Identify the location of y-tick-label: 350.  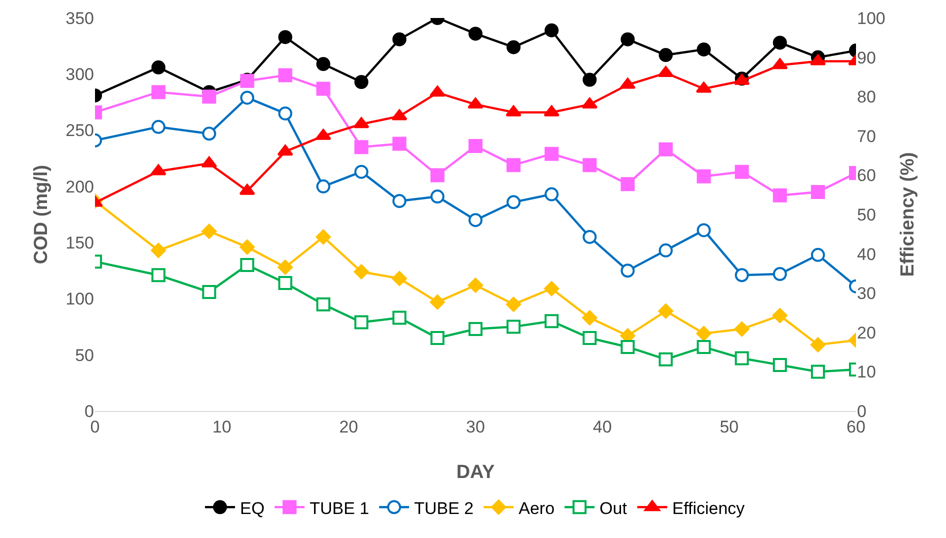
(80, 18).